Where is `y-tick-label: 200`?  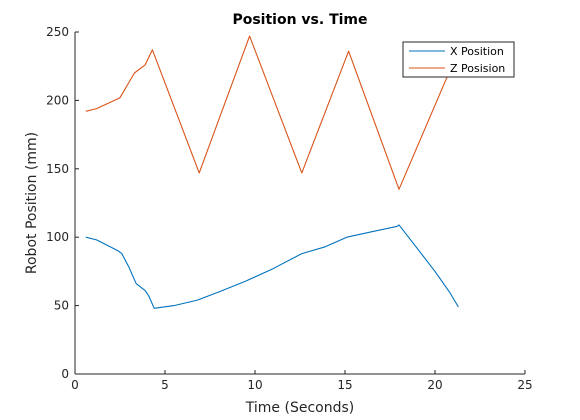
y-tick-label: 200 is located at coordinates (57, 100).